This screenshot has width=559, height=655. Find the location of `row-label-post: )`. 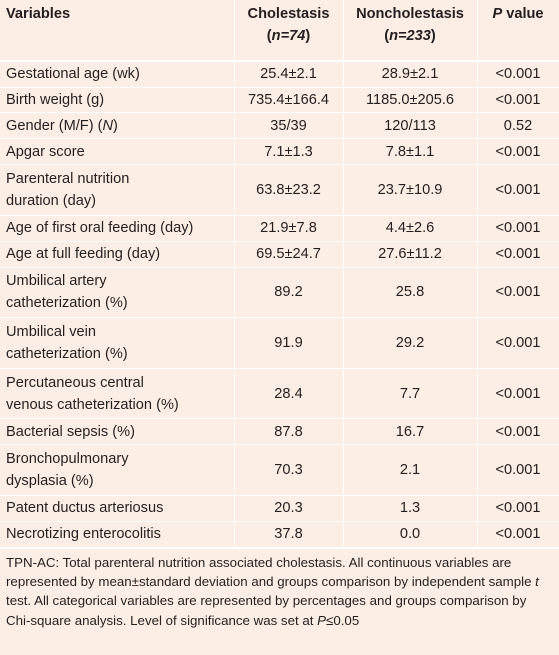

row-label-post: ) is located at coordinates (115, 125).